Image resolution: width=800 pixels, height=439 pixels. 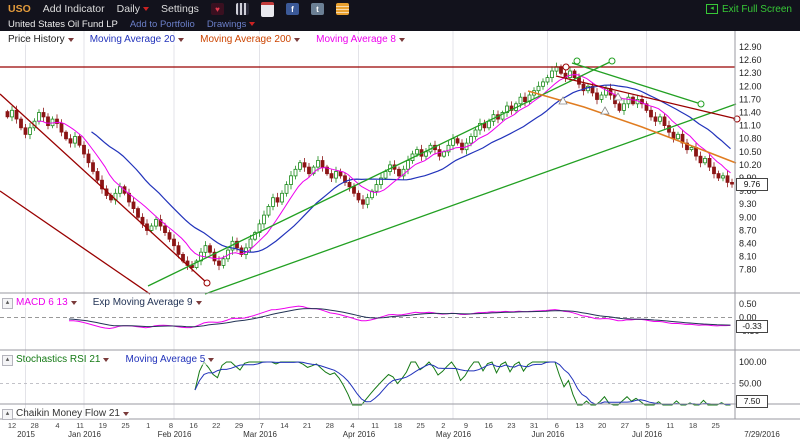 What do you see at coordinates (748, 9) in the screenshot?
I see `exit-full-screen-button: ◂ Exit Full Screen` at bounding box center [748, 9].